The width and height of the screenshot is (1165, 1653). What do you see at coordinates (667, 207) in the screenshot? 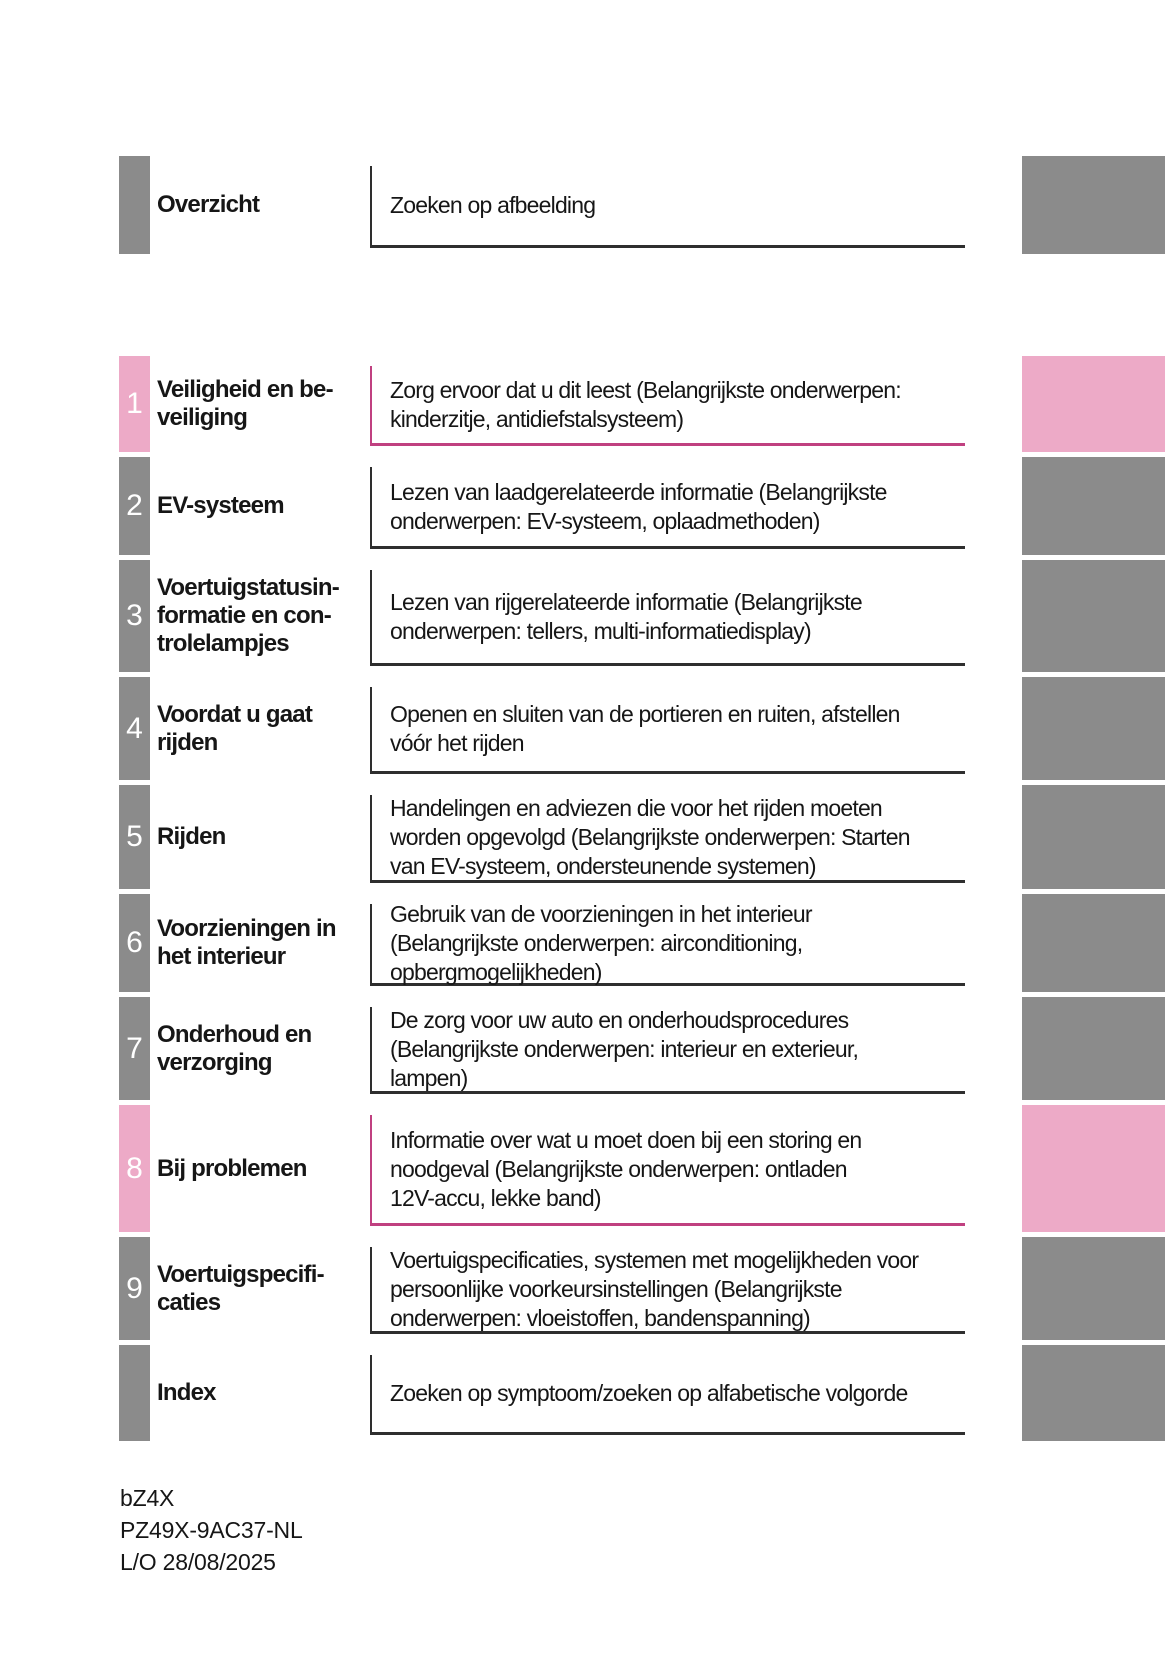
I see `chapter-description-box: Zoeken op afbeelding` at bounding box center [667, 207].